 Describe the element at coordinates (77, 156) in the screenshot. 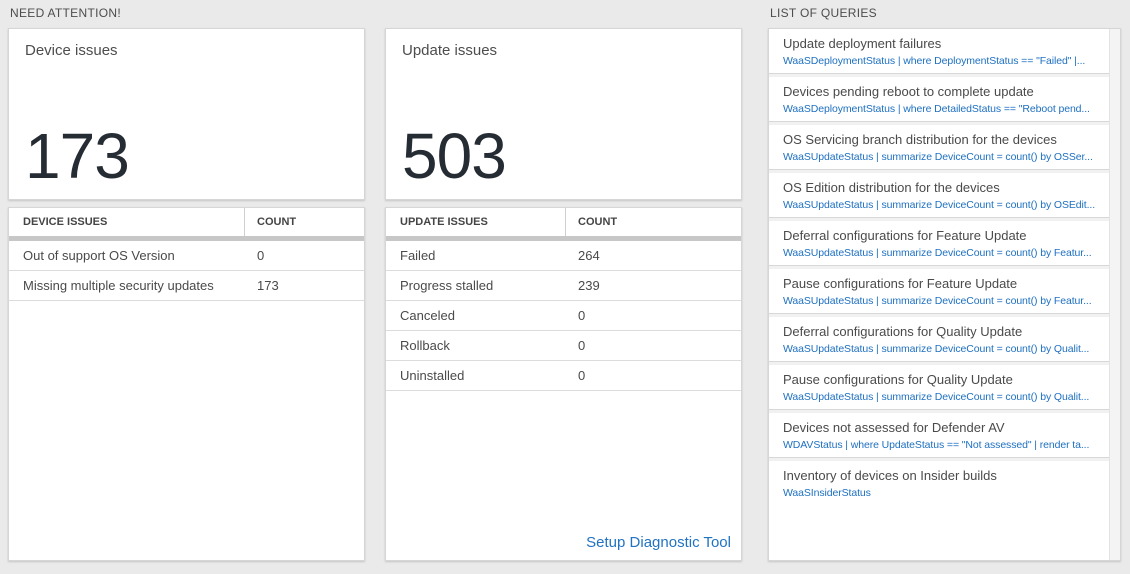

I see `device-issues-count: 173` at that location.